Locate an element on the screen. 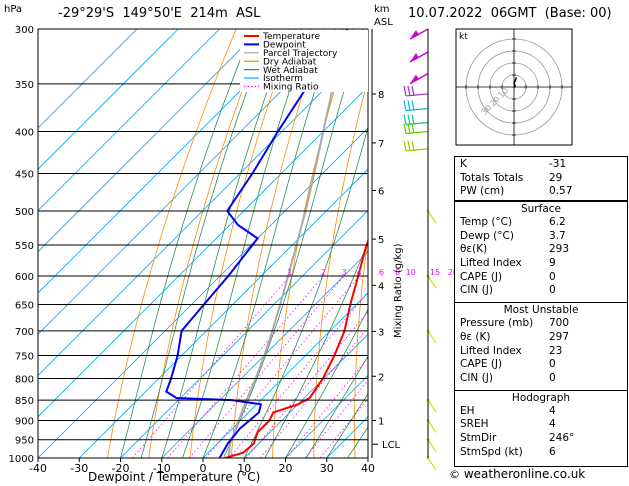 Image resolution: width=629 pixels, height=486 pixels. mu-row: θε (K) 297 is located at coordinates (515, 336).